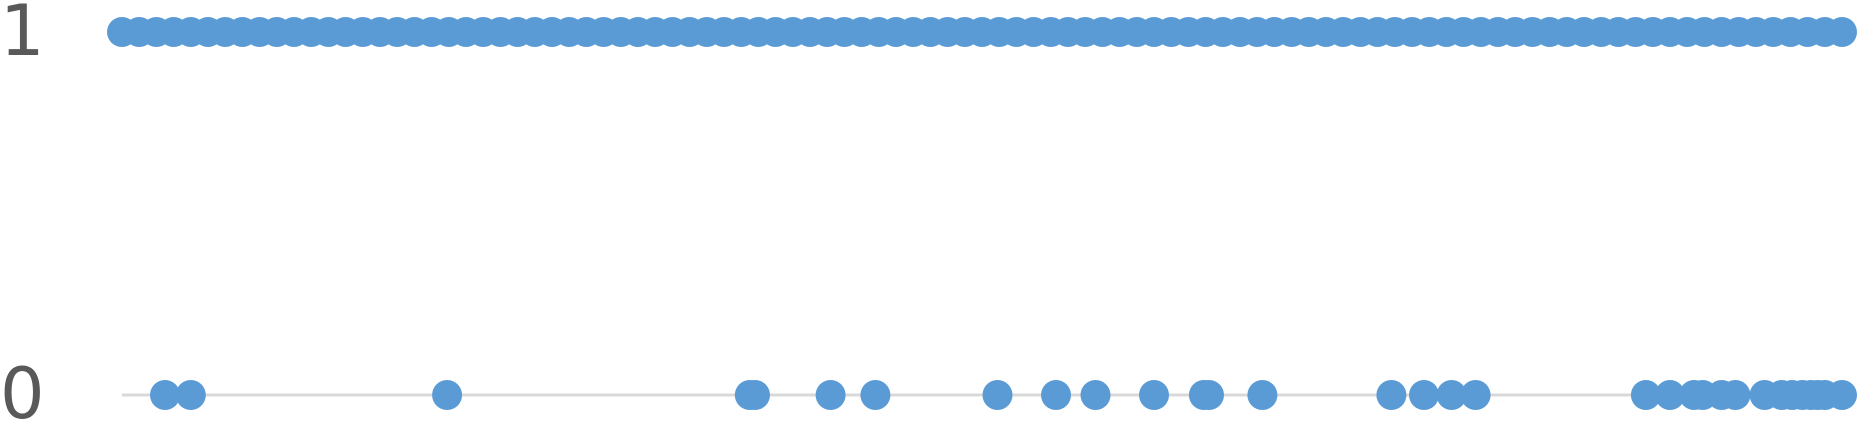  Describe the element at coordinates (22, 389) in the screenshot. I see `y-tick-label-0: 0` at that location.